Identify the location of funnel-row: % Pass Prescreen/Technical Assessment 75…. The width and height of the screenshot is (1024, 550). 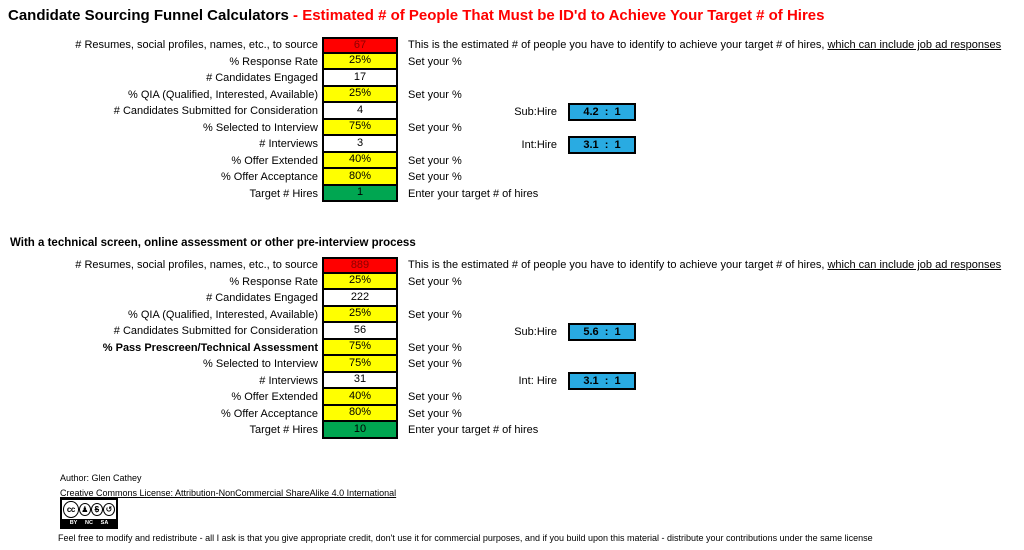
(512, 348).